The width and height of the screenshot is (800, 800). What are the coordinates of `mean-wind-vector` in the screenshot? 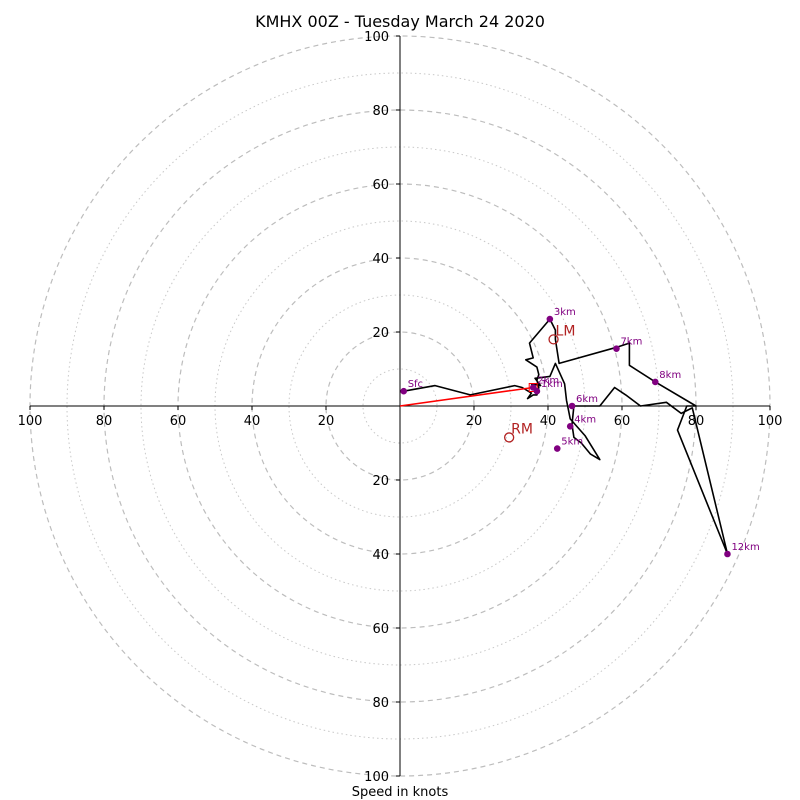 It's located at (466, 396).